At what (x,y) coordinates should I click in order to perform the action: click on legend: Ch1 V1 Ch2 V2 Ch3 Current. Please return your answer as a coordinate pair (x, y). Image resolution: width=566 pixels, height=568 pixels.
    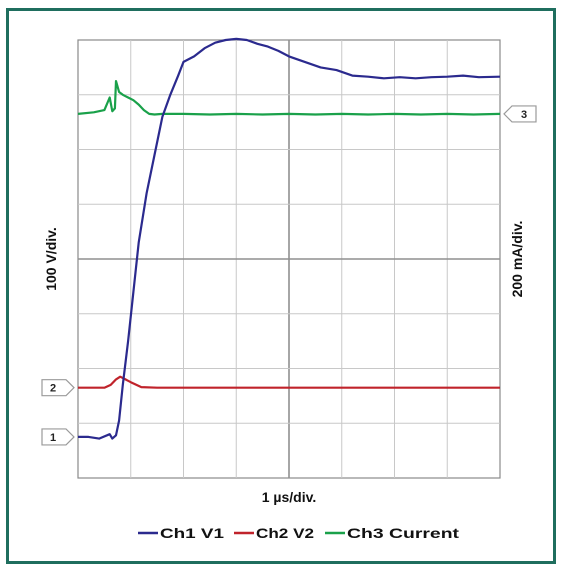
    Looking at the image, I should click on (298, 533).